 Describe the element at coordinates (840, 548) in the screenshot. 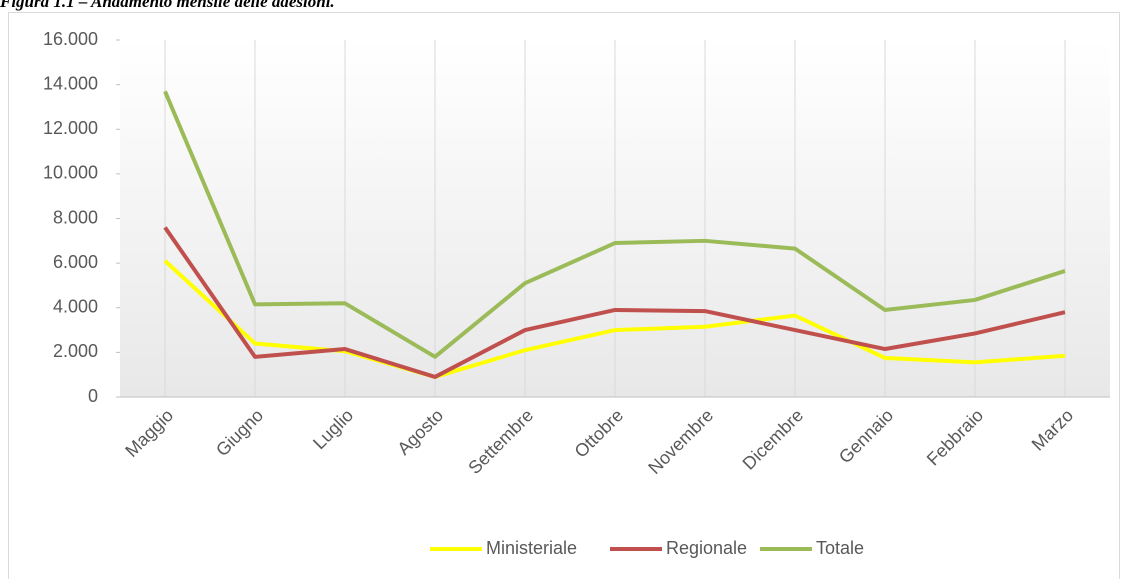

I see `legend-label: Totale` at that location.